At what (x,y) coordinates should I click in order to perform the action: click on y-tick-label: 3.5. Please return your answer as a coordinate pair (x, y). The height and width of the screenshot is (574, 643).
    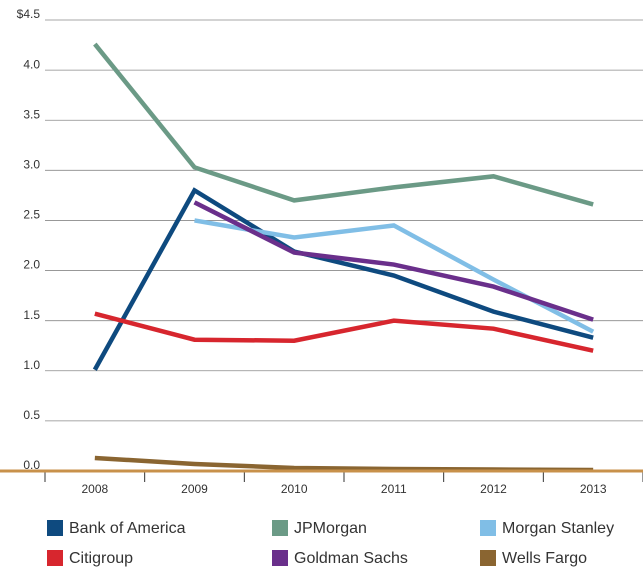
    Looking at the image, I should click on (31, 114).